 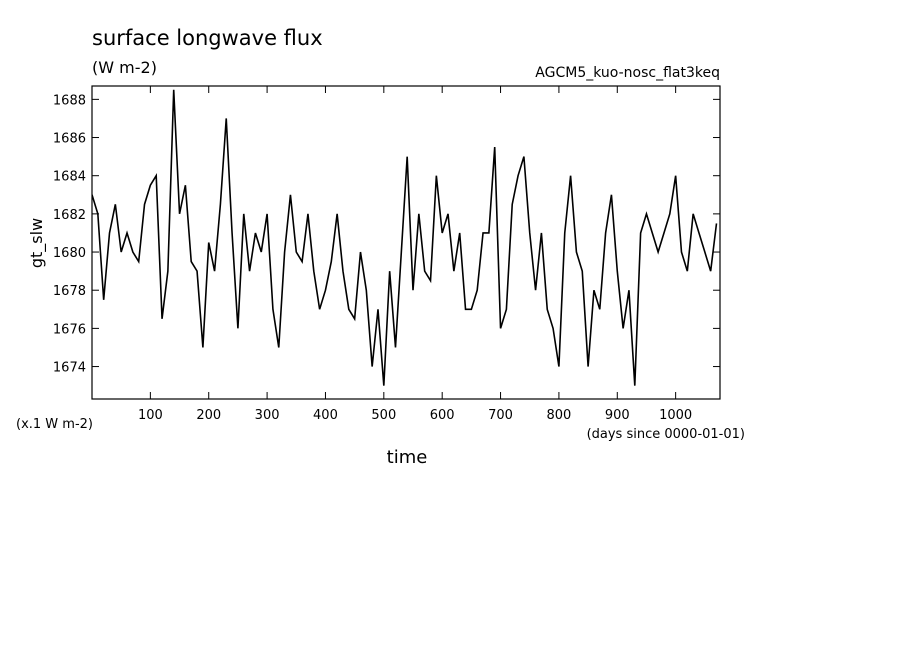 What do you see at coordinates (675, 415) in the screenshot?
I see `x-tick-label: 1000` at bounding box center [675, 415].